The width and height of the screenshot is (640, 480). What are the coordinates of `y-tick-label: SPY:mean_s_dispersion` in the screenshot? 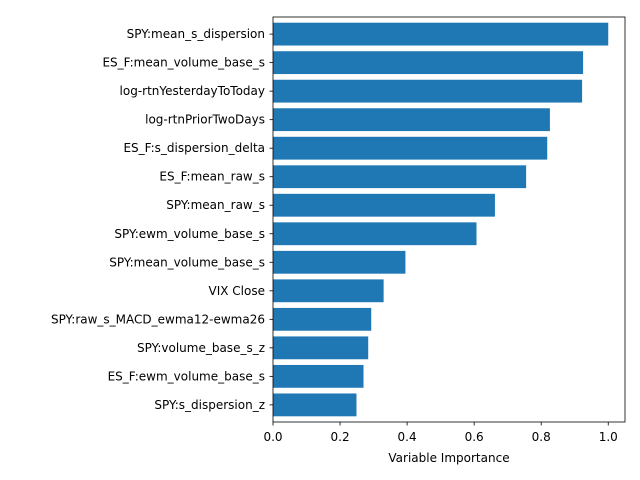 It's located at (196, 34).